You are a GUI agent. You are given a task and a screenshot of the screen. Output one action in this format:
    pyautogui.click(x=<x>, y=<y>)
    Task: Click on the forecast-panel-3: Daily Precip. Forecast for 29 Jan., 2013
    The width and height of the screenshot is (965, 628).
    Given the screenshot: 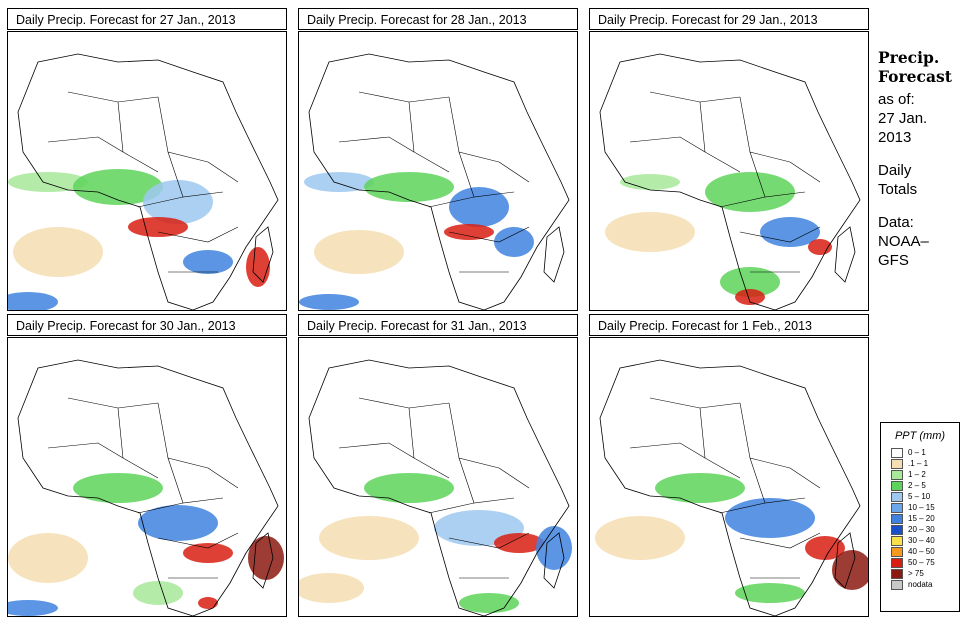 What is the action you would take?
    pyautogui.click(x=730, y=159)
    